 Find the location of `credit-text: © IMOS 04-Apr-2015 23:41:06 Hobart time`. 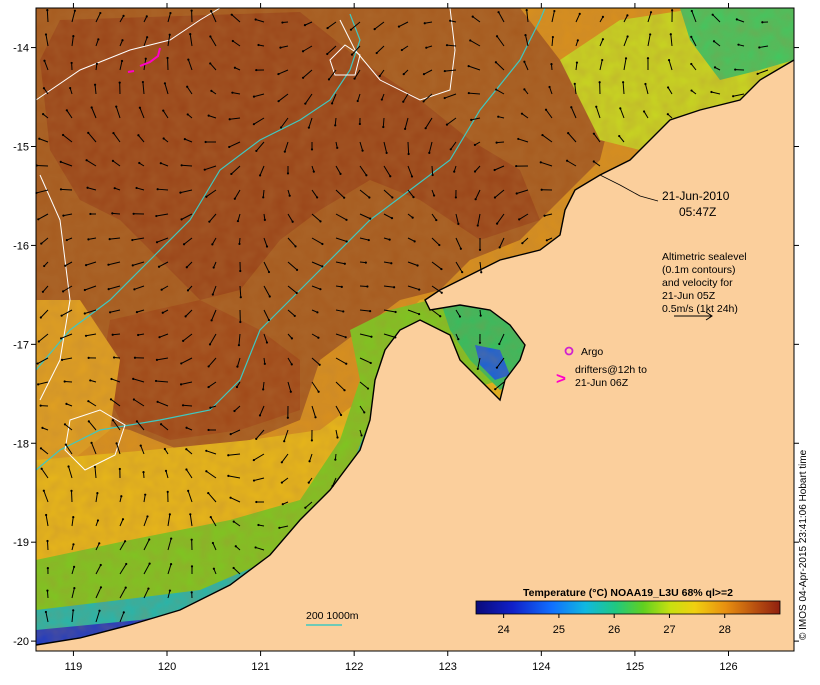

credit-text: © IMOS 04-Apr-2015 23:41:06 Hobart time is located at coordinates (803, 545).